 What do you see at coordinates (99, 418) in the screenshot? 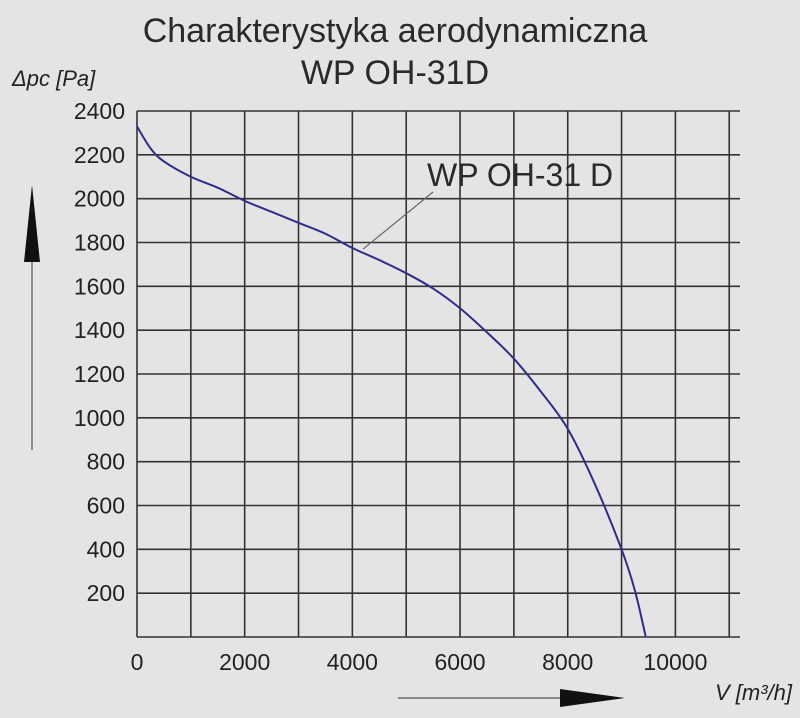
I see `y-tick-label: 1000` at bounding box center [99, 418].